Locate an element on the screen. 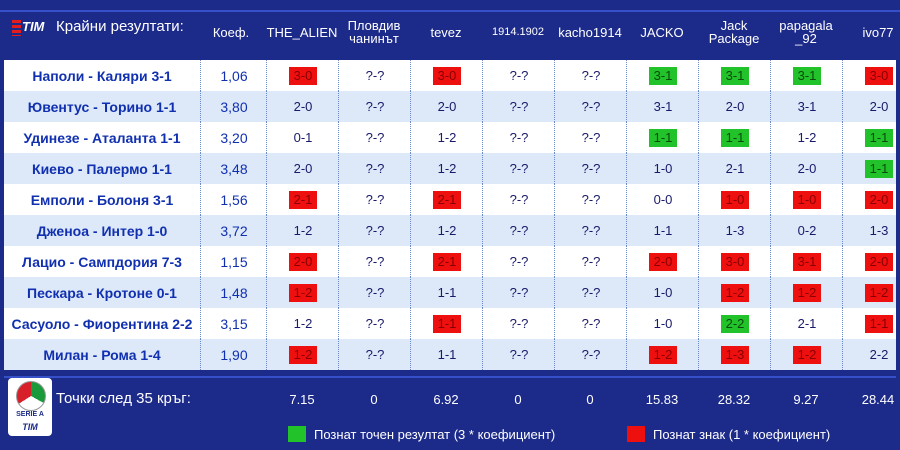 This screenshot has height=450, width=900. tim-logo: TIM is located at coordinates (31, 29).